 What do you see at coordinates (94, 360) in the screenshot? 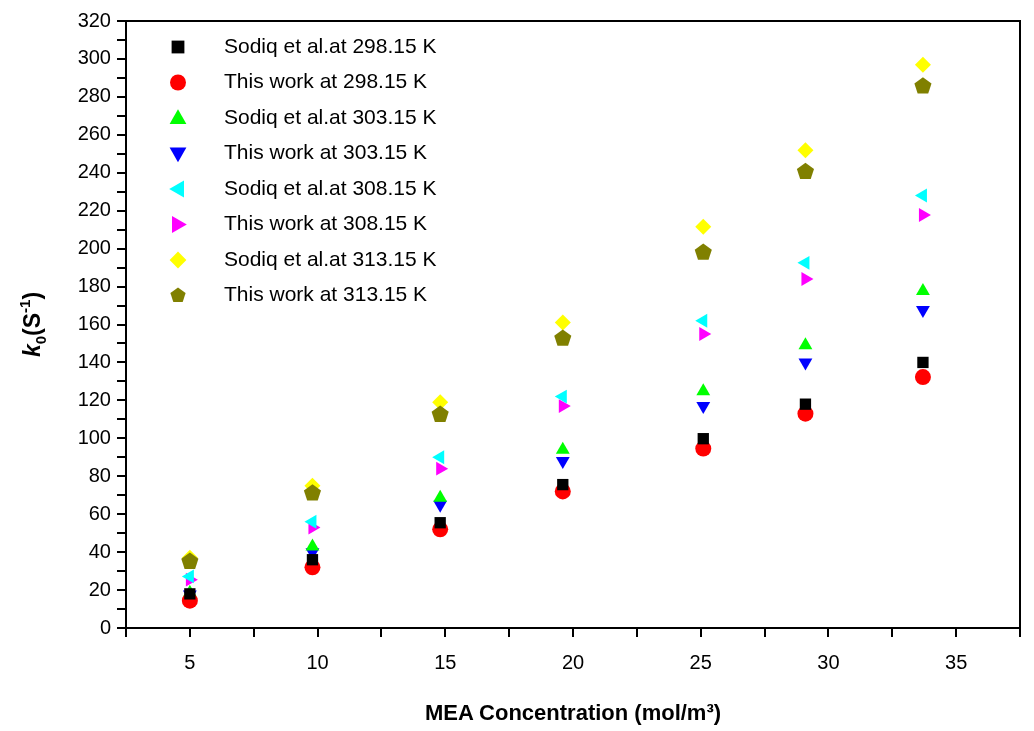
I see `y-tick-label: 140` at bounding box center [94, 360].